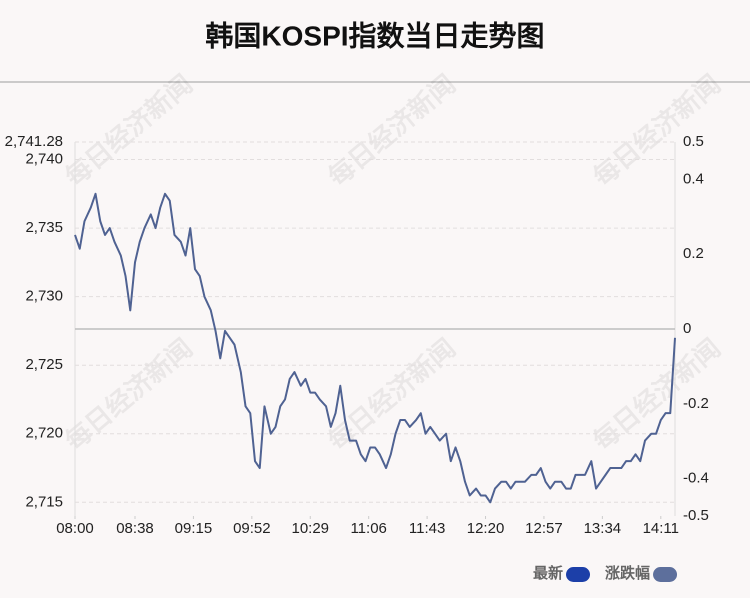  Describe the element at coordinates (627, 573) in the screenshot. I see `legend-label: 涨跌幅` at that location.